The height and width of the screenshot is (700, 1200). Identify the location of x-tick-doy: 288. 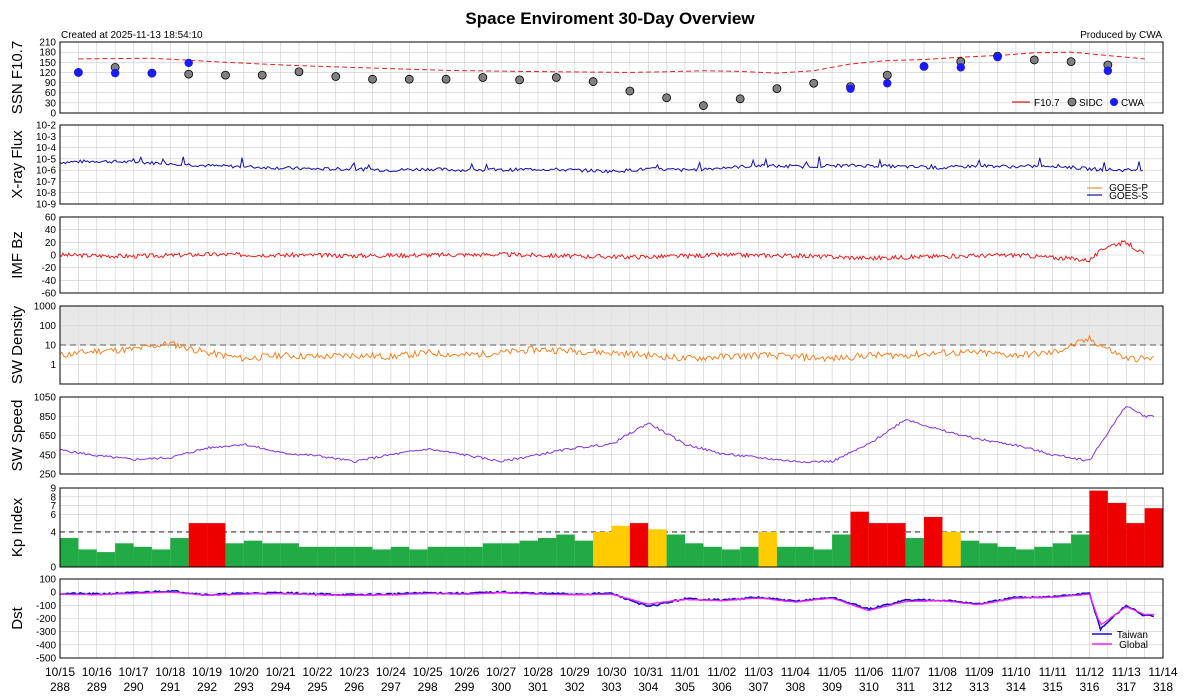
(60, 687).